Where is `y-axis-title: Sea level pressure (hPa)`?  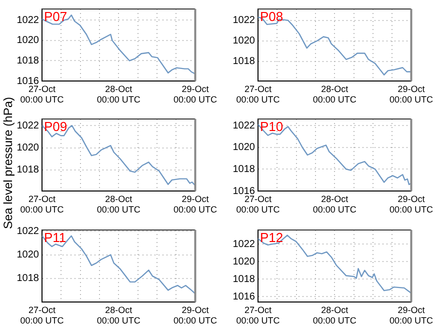
y-axis-title: Sea level pressure (hPa) is located at coordinates (8, 163).